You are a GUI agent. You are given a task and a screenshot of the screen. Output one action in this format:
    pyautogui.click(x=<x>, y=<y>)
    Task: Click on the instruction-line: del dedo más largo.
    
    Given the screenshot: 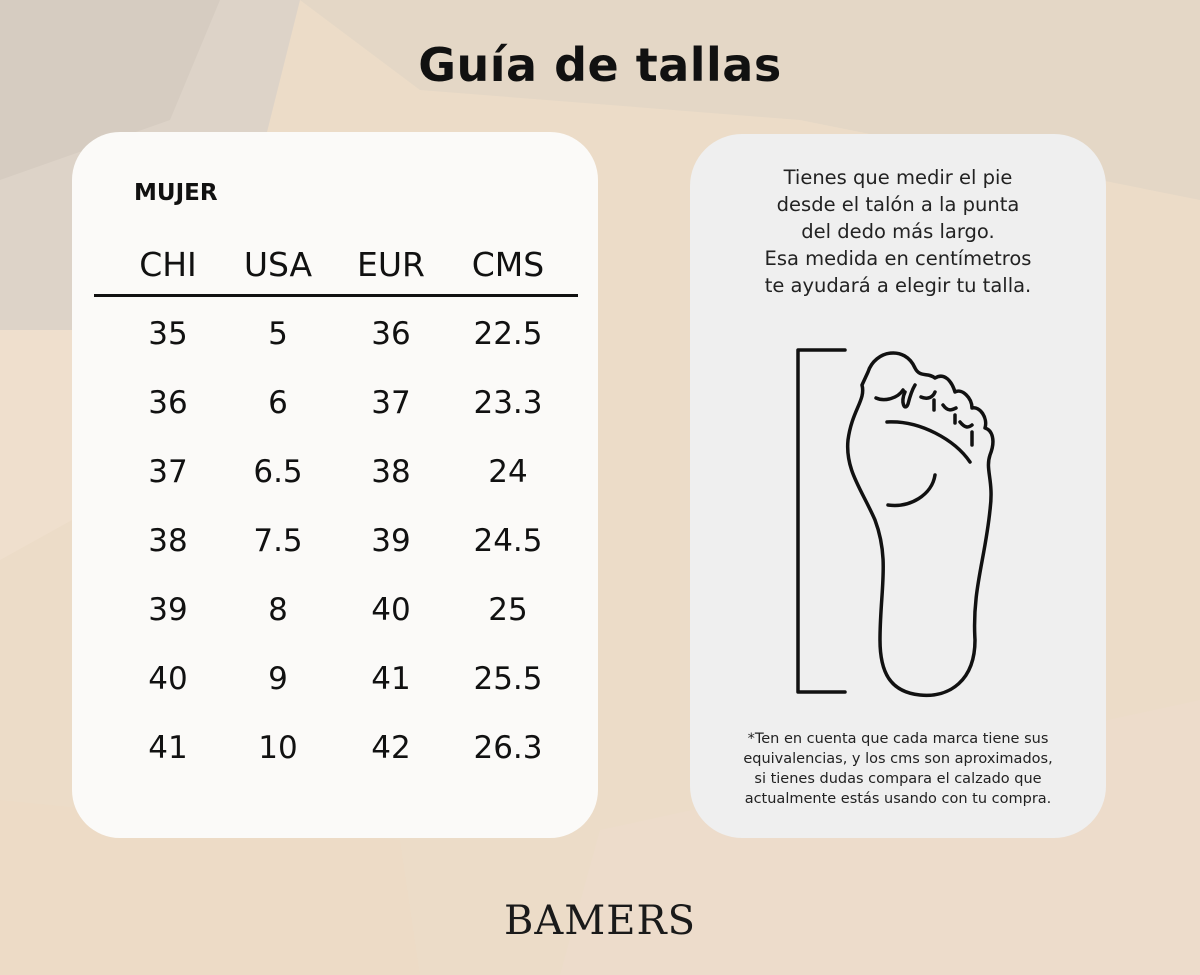 What is the action you would take?
    pyautogui.click(x=898, y=231)
    